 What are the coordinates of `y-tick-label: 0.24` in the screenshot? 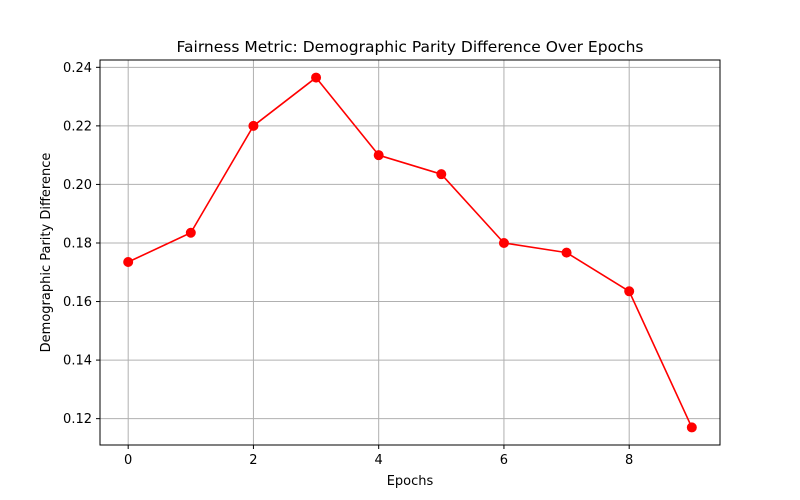 It's located at (77, 68).